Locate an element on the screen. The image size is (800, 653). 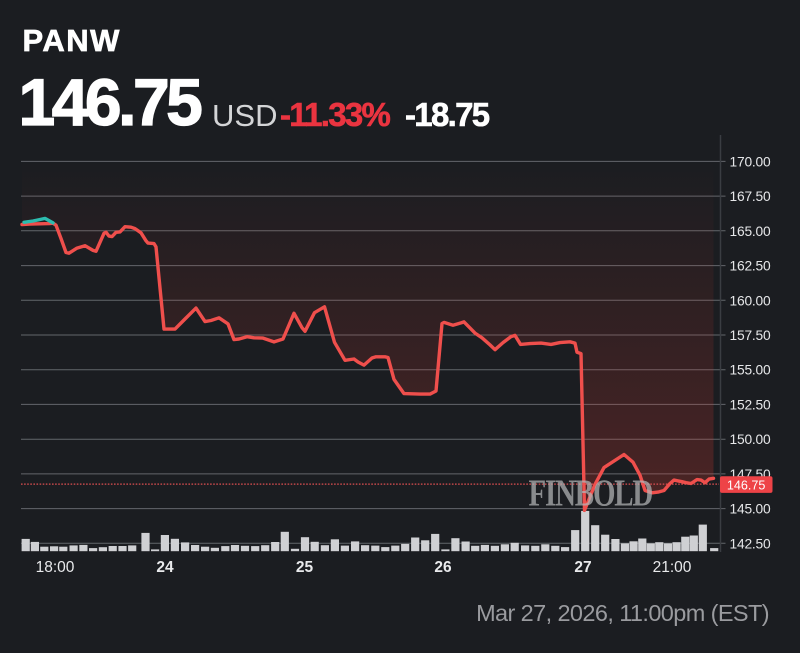
svg-text: 27 is located at coordinates (582, 567).